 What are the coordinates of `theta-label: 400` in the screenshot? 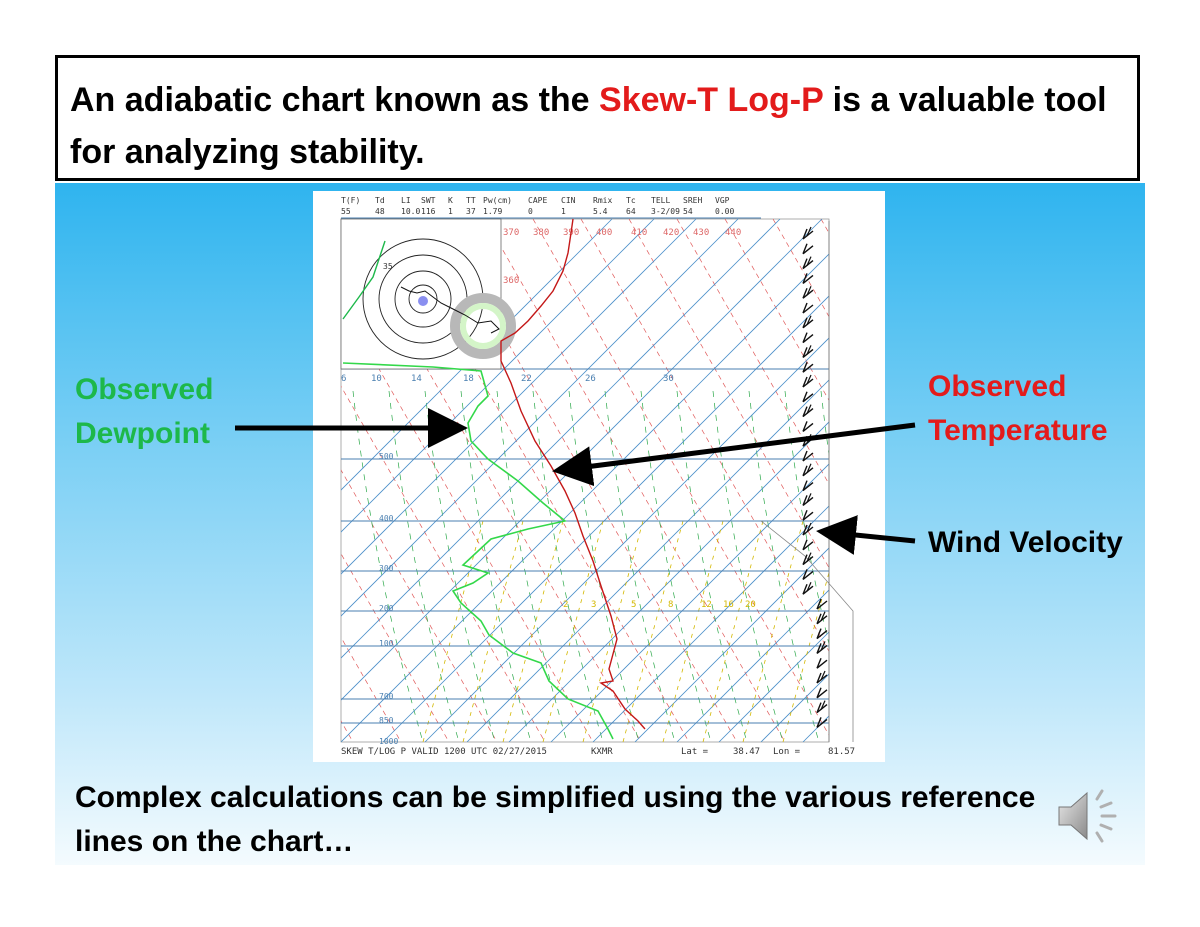 It's located at (604, 233).